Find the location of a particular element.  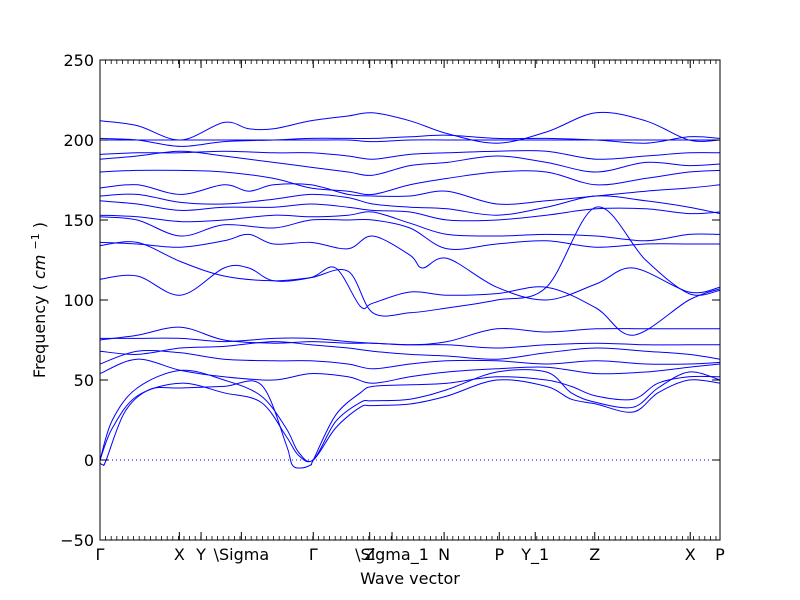

y-axis-label: Frequency ( cm −1 ) is located at coordinates (36, 300).